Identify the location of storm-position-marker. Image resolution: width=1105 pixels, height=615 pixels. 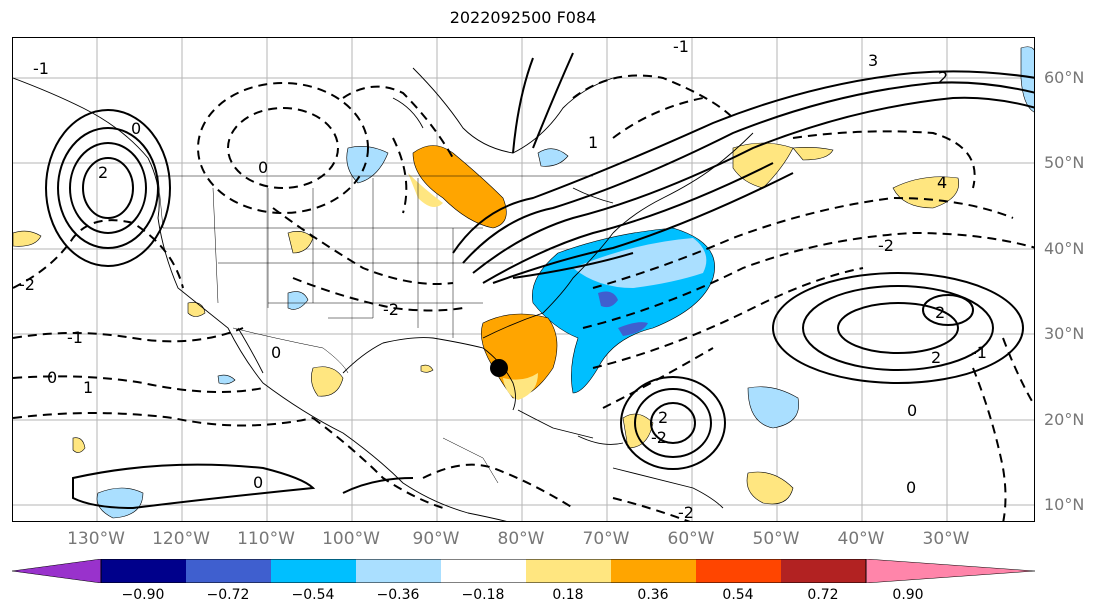
(499, 368).